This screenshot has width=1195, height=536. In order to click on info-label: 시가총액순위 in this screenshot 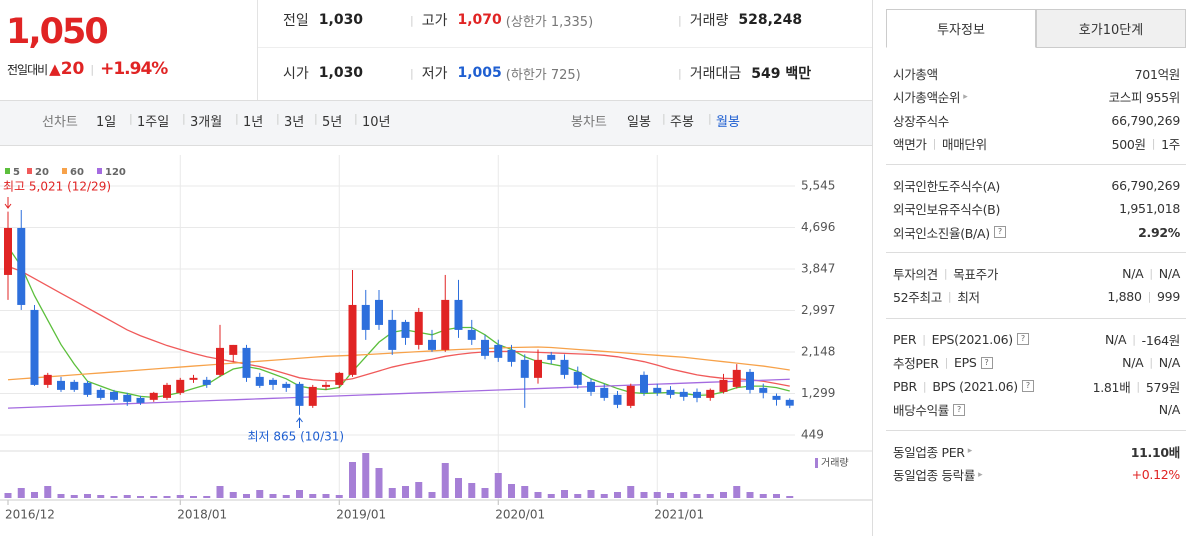, I will do `click(927, 98)`.